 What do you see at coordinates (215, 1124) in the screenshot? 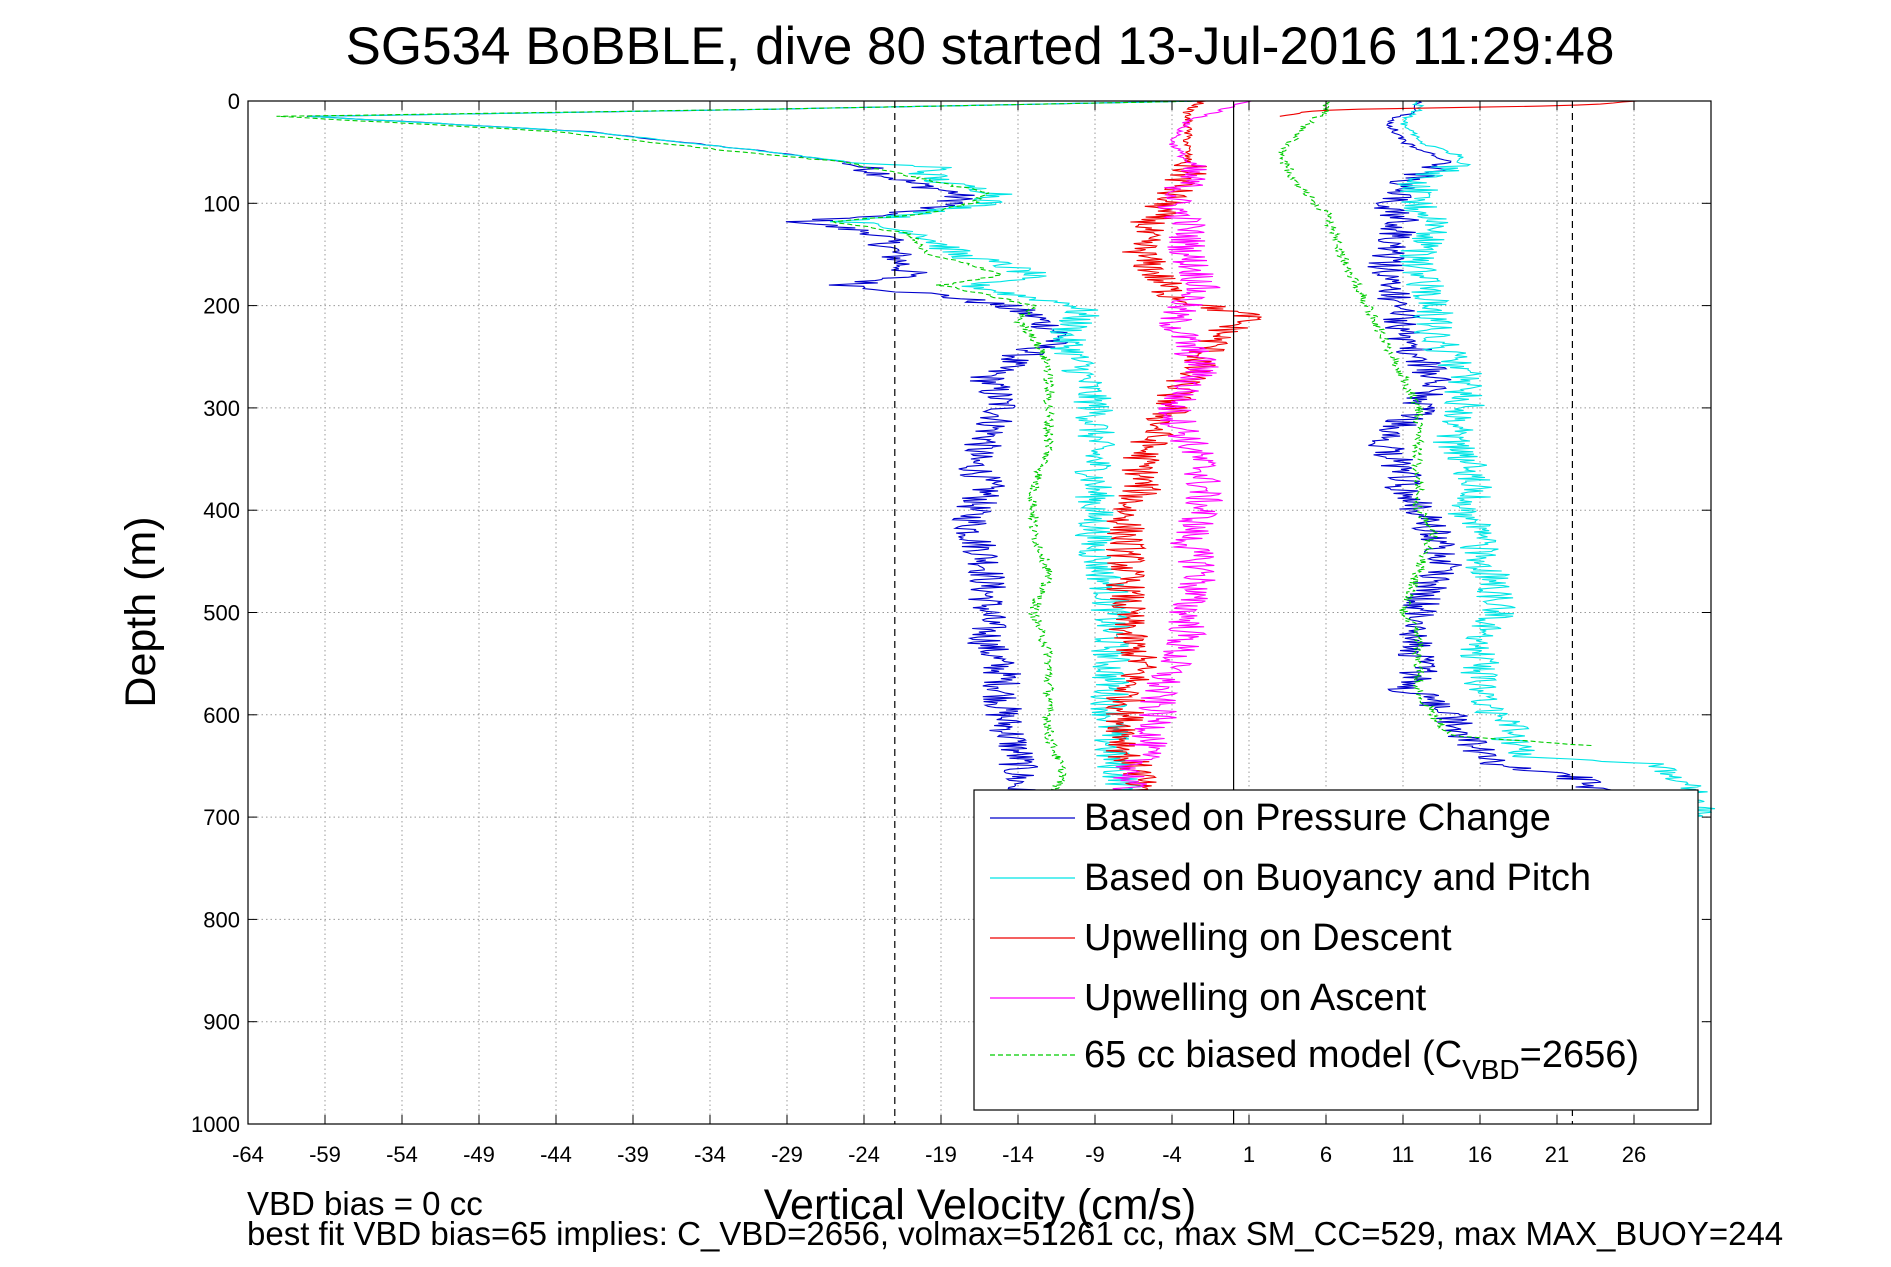
I see `y-tick-label: 1000` at bounding box center [215, 1124].